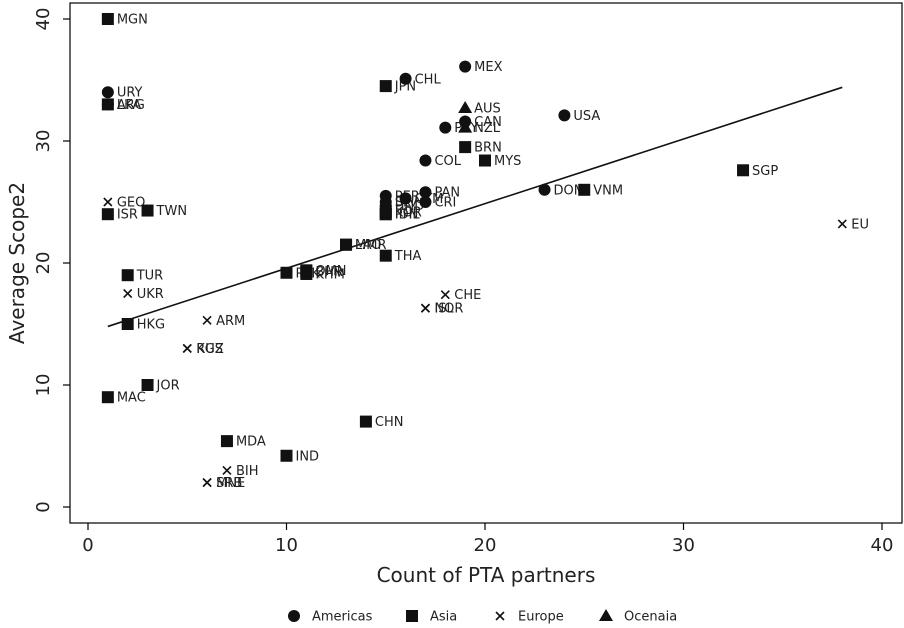 The height and width of the screenshot is (628, 904). Describe the element at coordinates (408, 215) in the screenshot. I see `point-label-phl: PHL` at that location.